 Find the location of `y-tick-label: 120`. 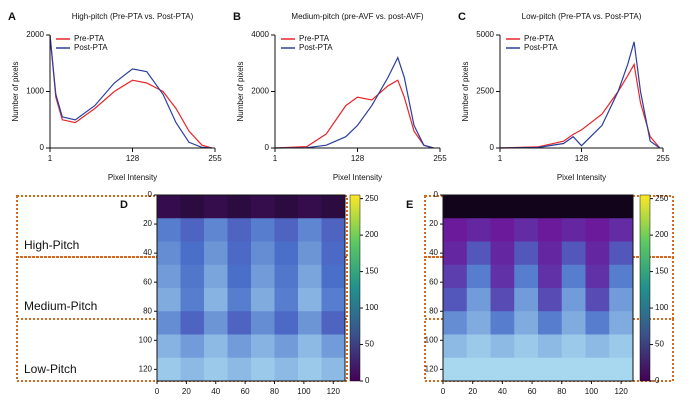

y-tick-label: 120 is located at coordinates (432, 368).